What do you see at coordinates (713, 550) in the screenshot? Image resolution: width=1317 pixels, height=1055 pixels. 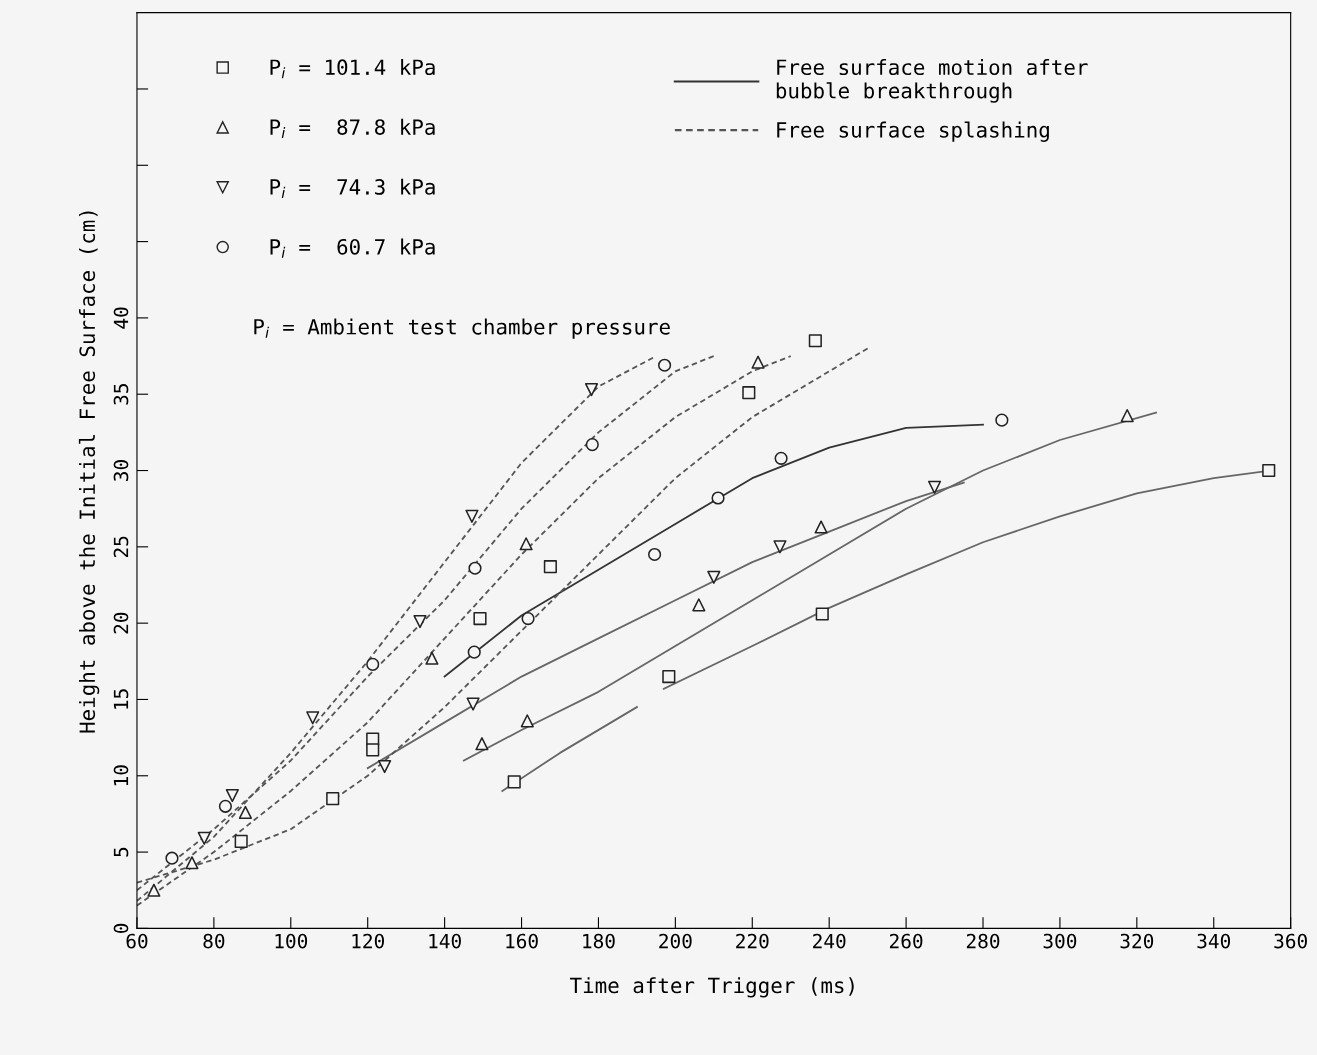 I see `line-series` at bounding box center [713, 550].